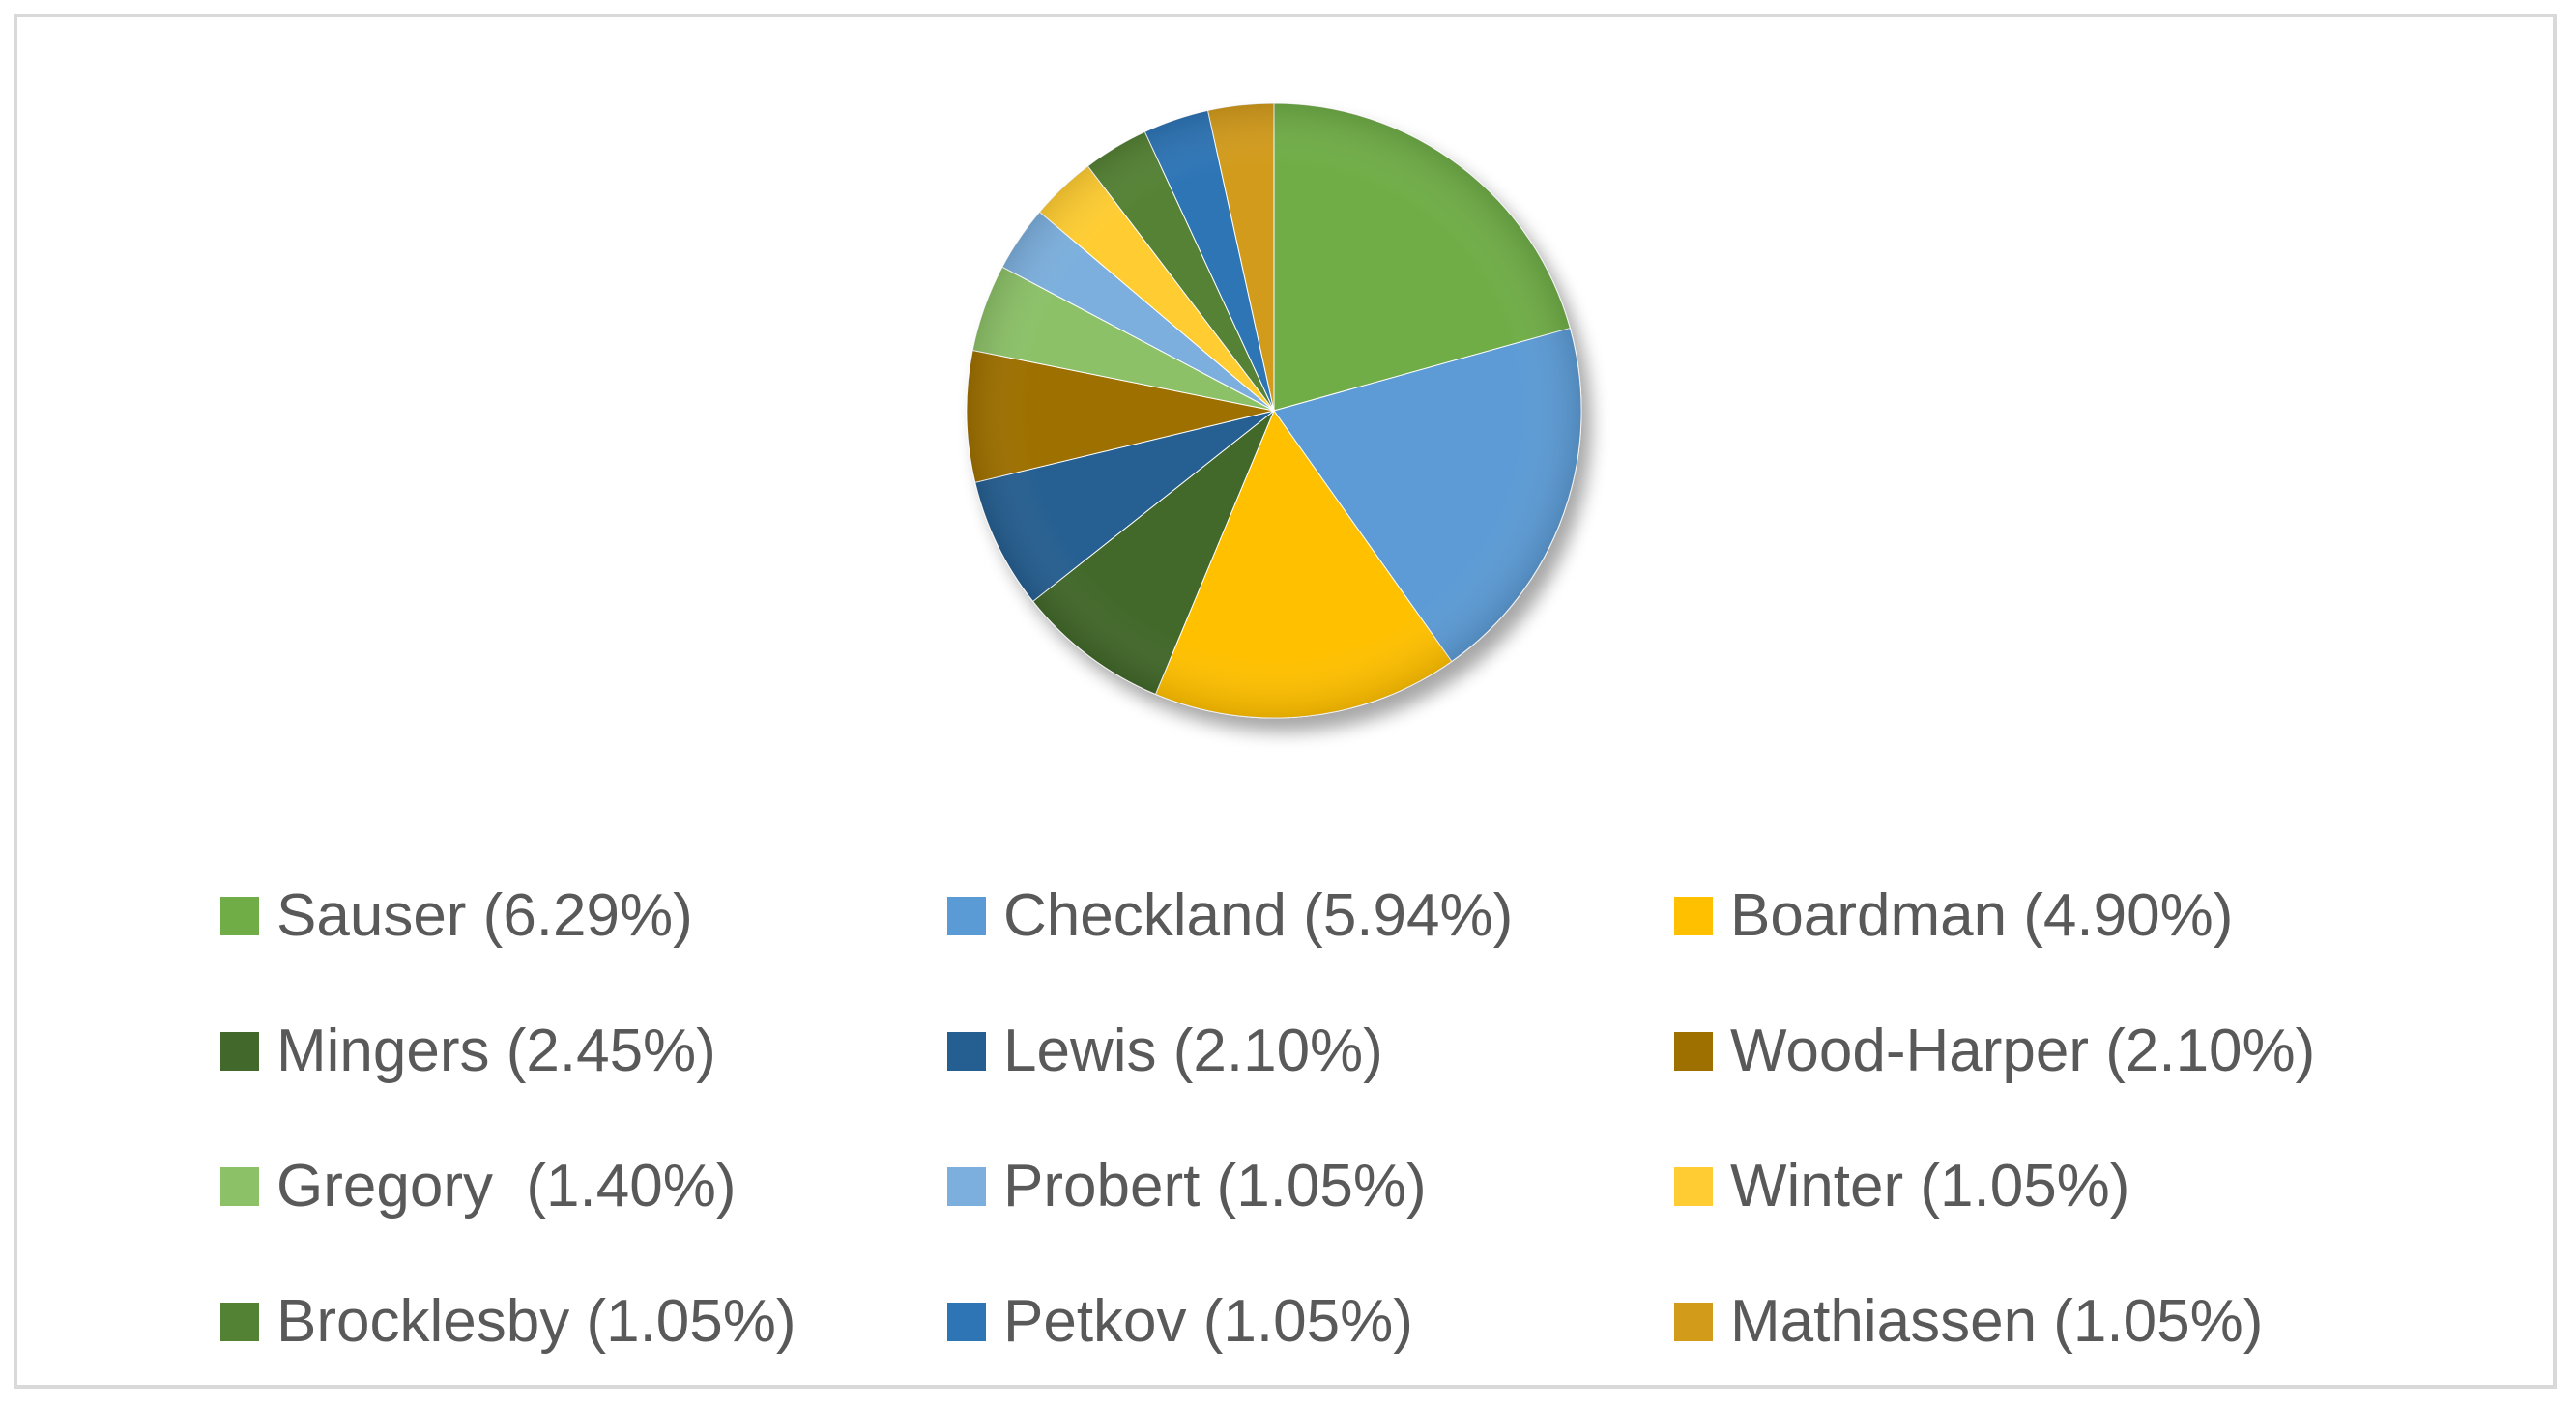 This screenshot has width=2576, height=1406. I want to click on legend-label: Mathiassen (1.05%), so click(1997, 1322).